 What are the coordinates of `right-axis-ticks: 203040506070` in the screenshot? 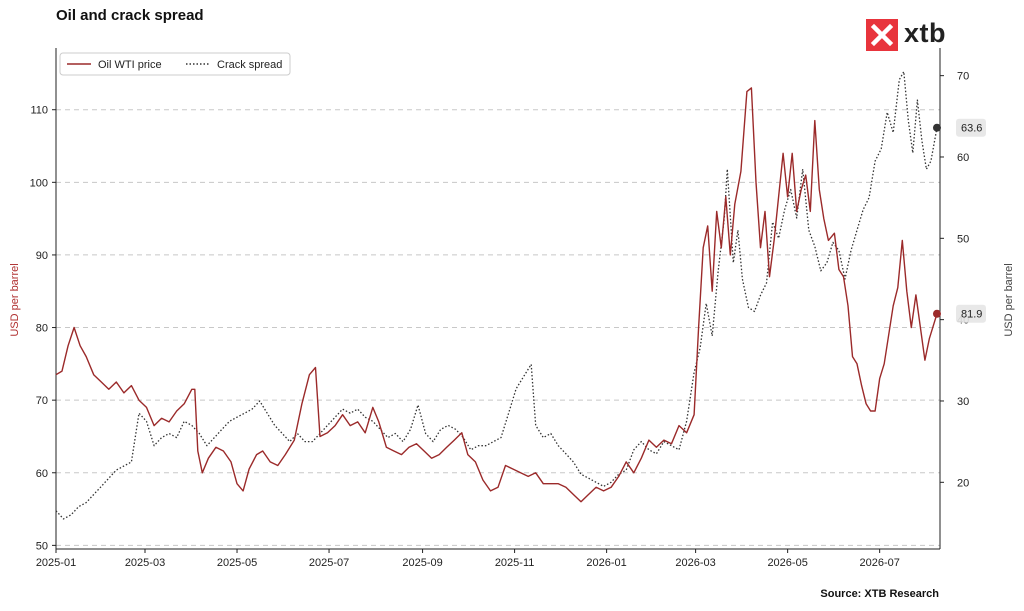 It's located at (954, 280).